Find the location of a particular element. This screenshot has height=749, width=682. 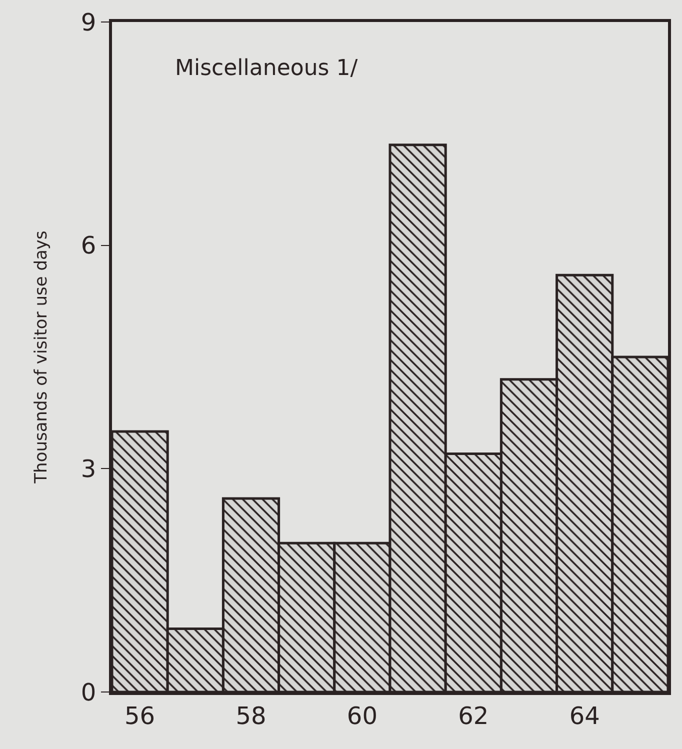

x-tick-label: 58 is located at coordinates (251, 716).